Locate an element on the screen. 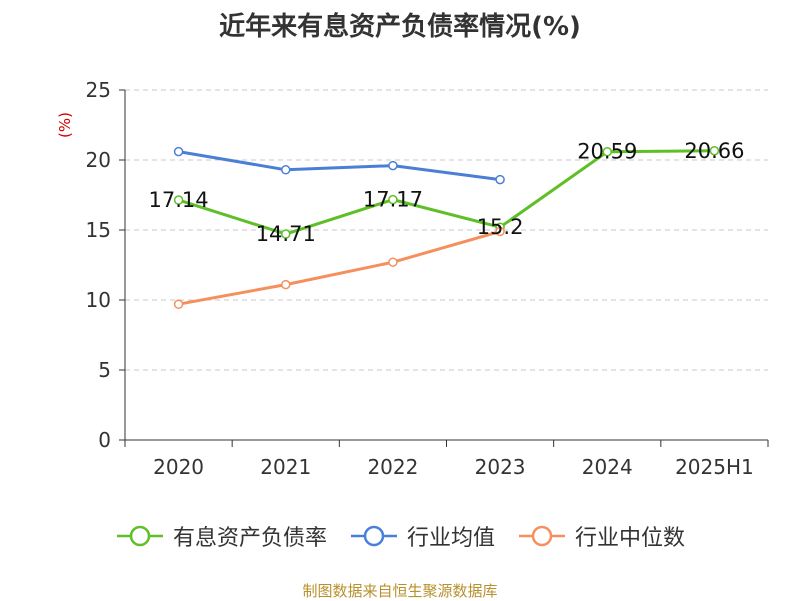 The height and width of the screenshot is (601, 800). data-label: 14.71 is located at coordinates (286, 234).